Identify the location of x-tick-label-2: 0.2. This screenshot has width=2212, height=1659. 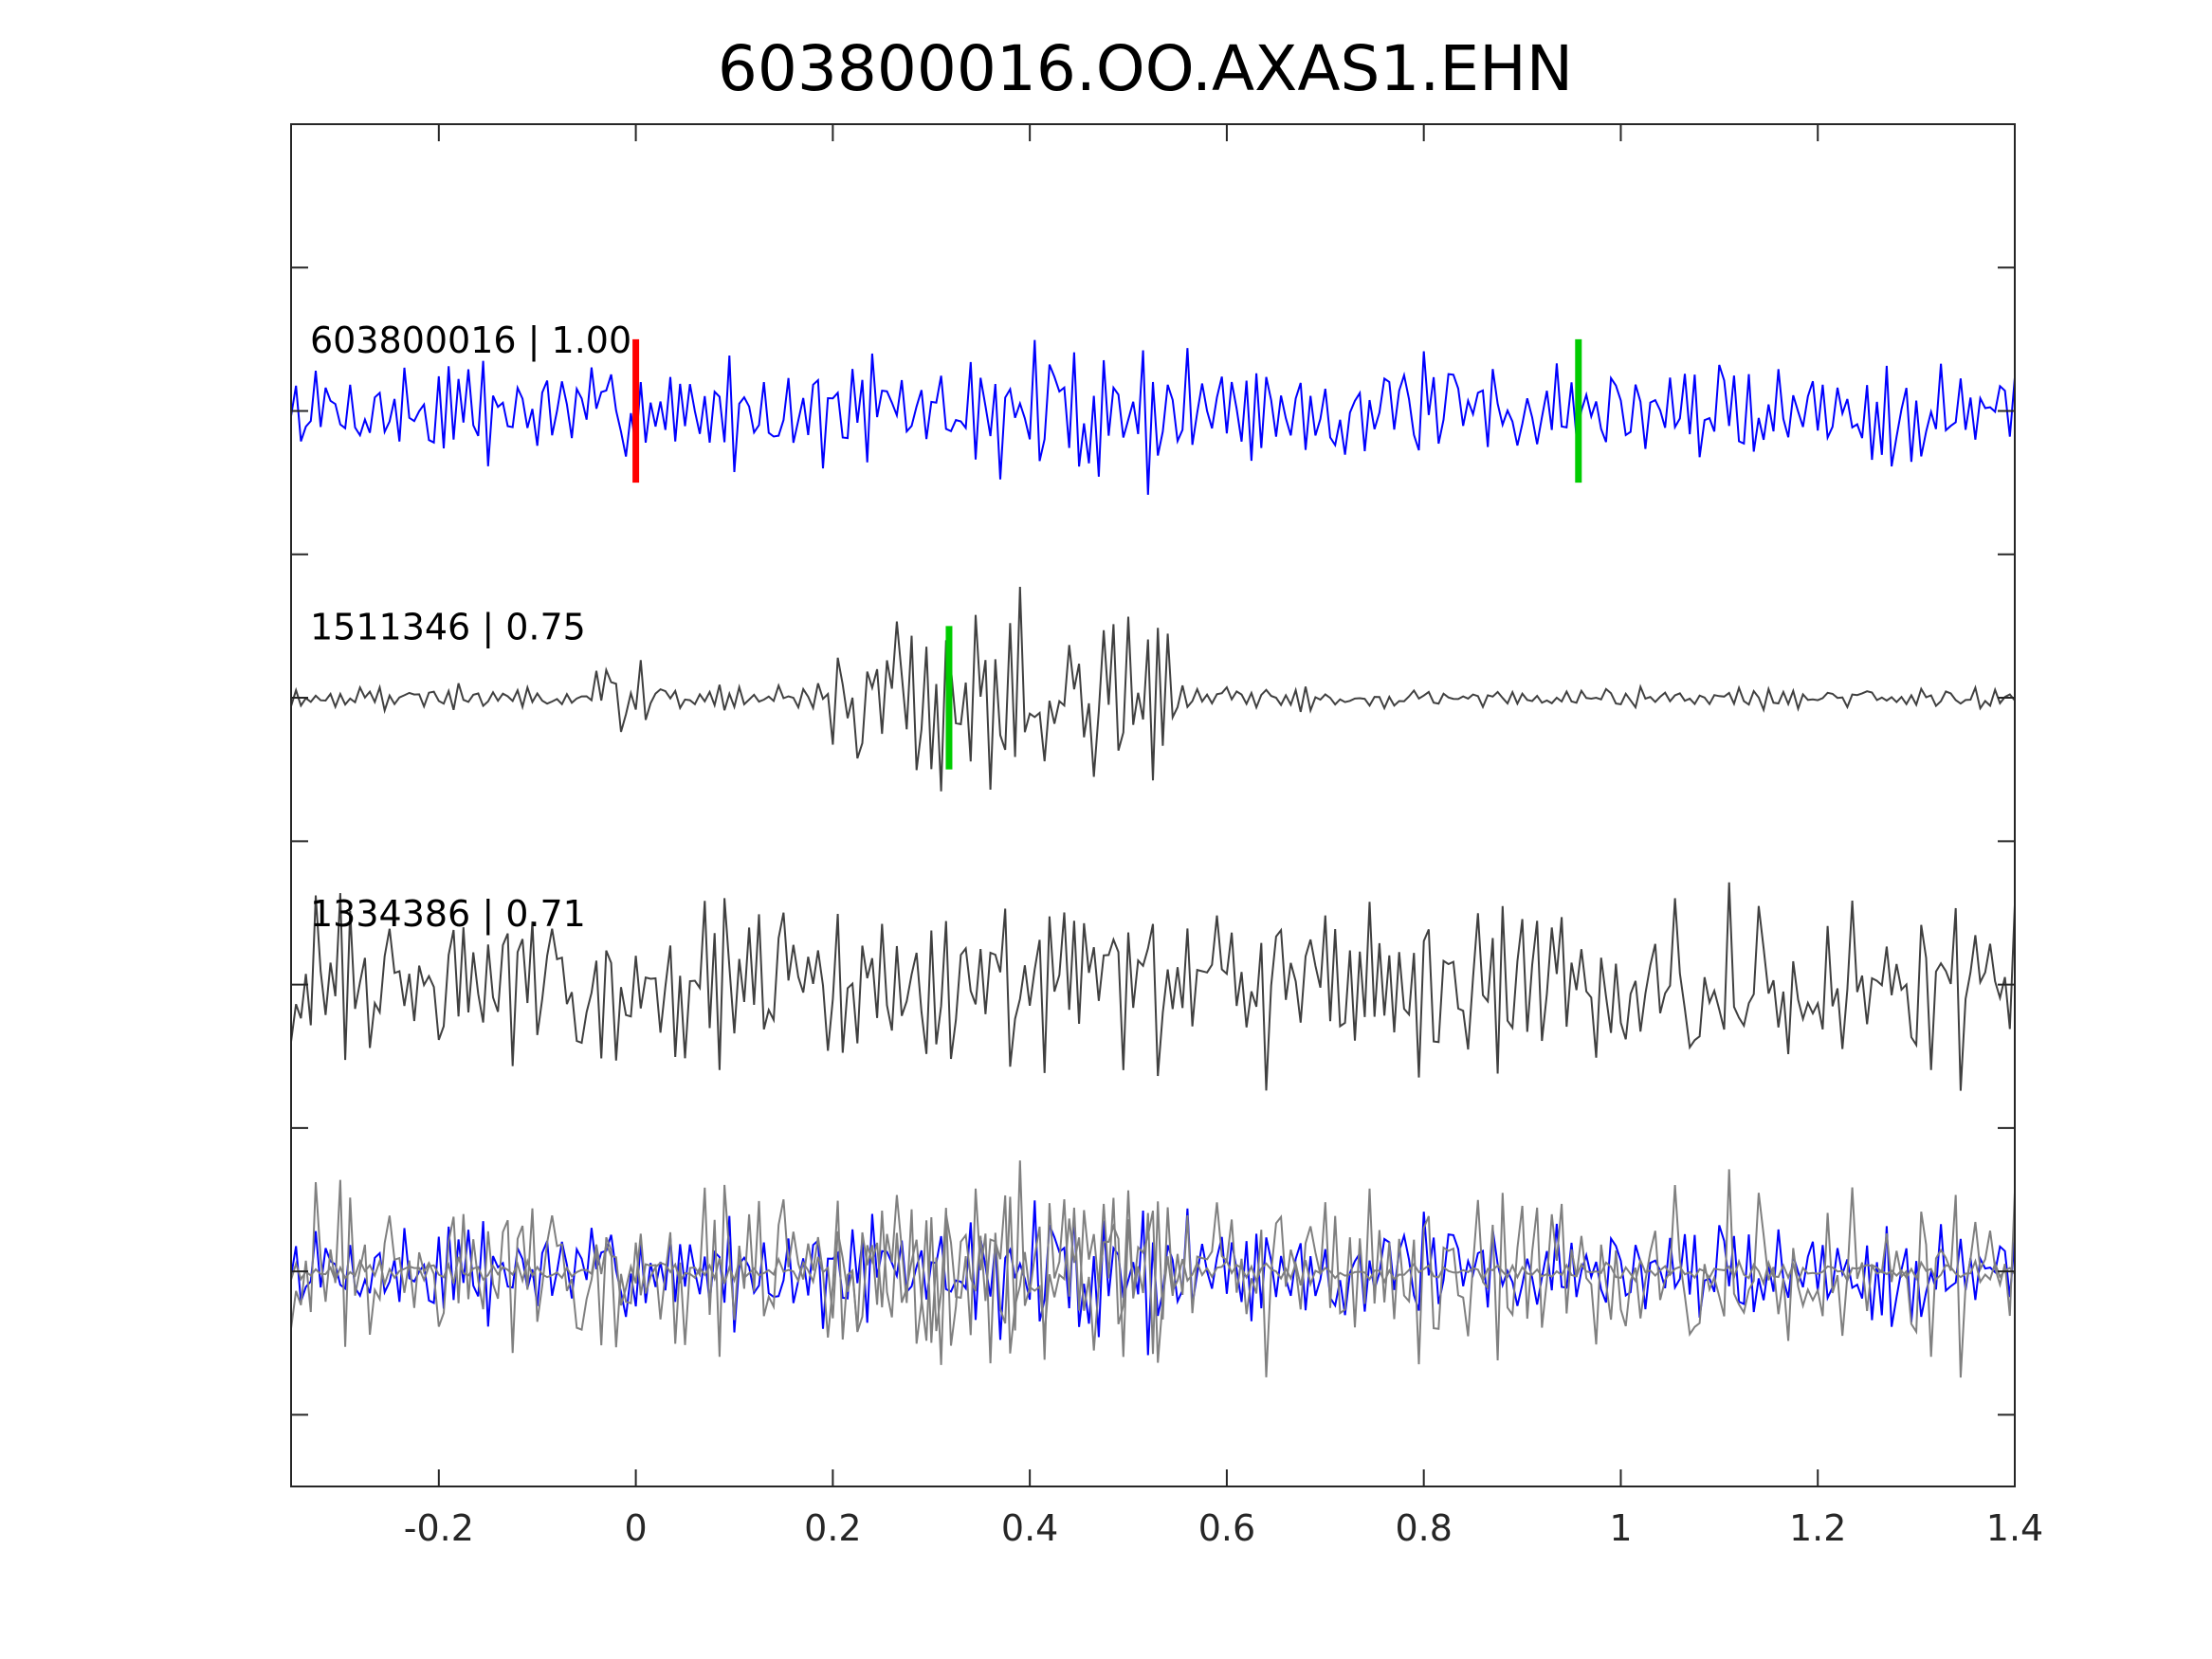
(832, 1528).